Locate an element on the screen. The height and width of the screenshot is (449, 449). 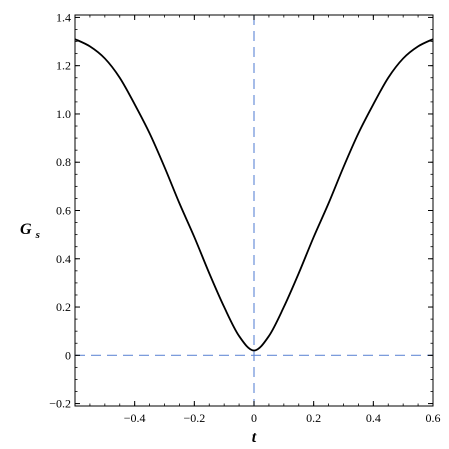
y-axis-title-sub: s is located at coordinates (37, 235).